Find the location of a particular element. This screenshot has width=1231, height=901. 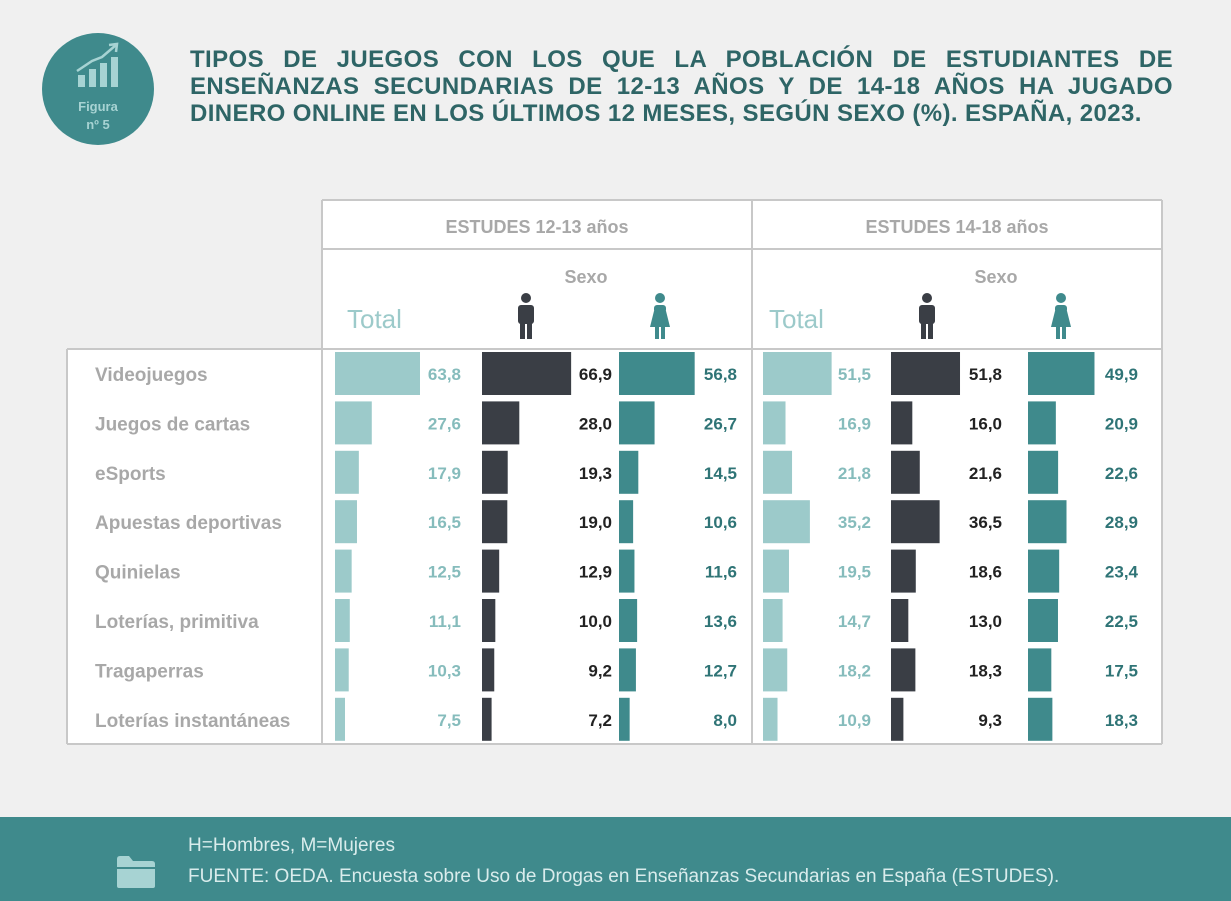

value-label-total: 18,2 is located at coordinates (854, 670).